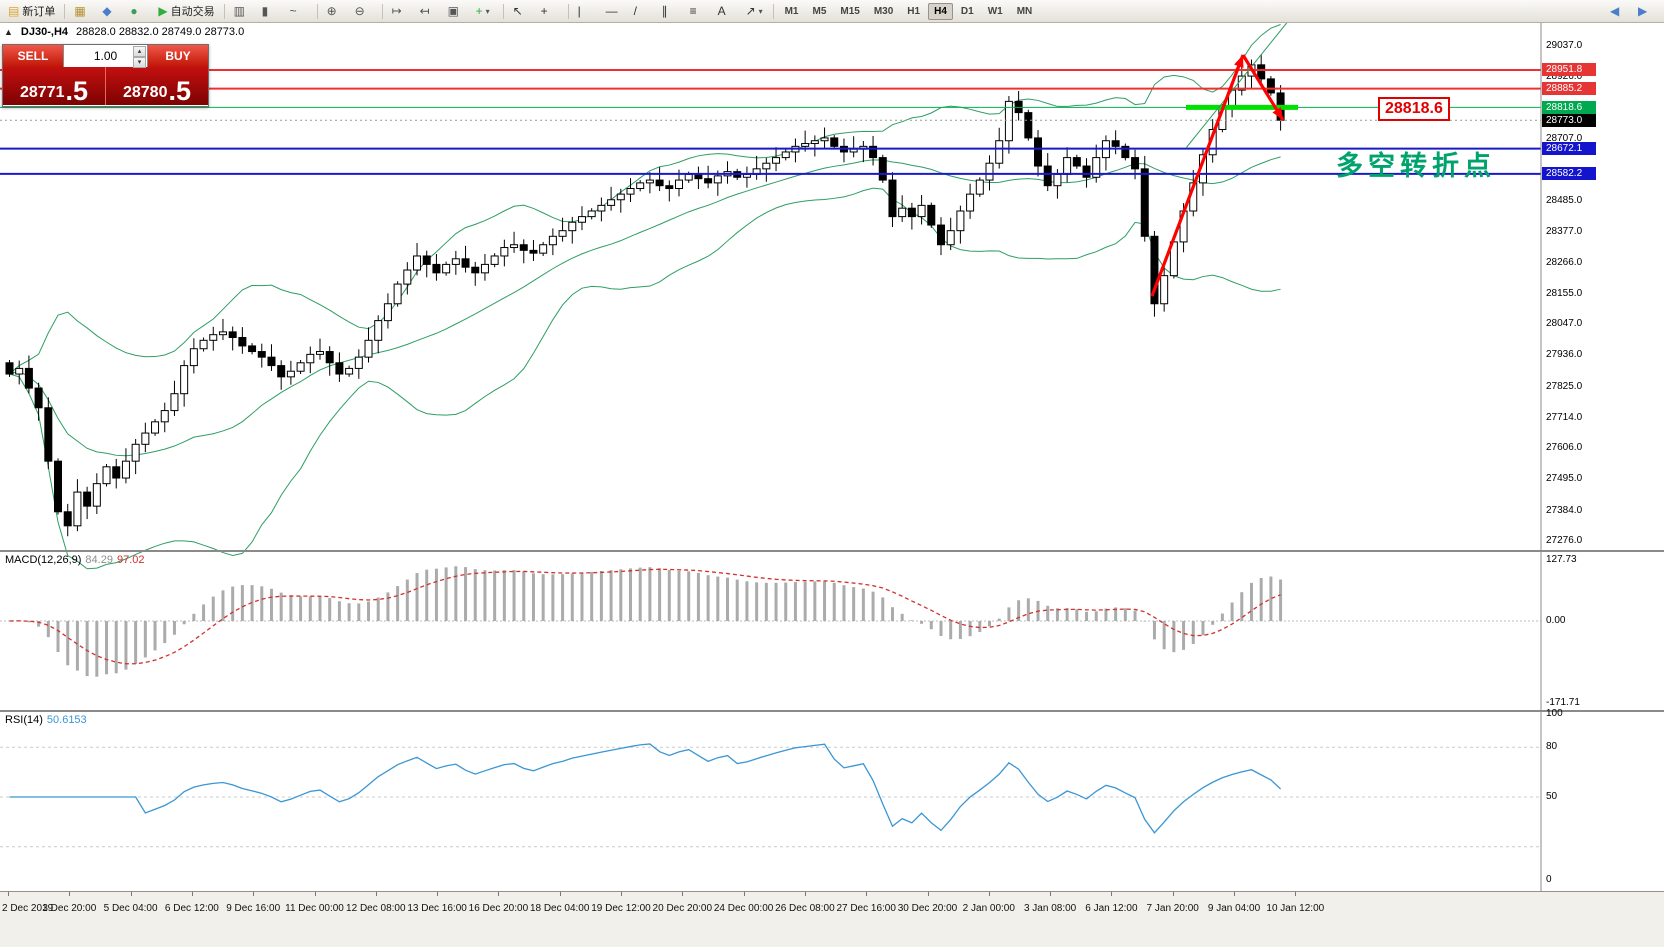 This screenshot has height=947, width=1664. I want to click on trade-panel-collapse-arrow-icon: ▲, so click(8, 32).